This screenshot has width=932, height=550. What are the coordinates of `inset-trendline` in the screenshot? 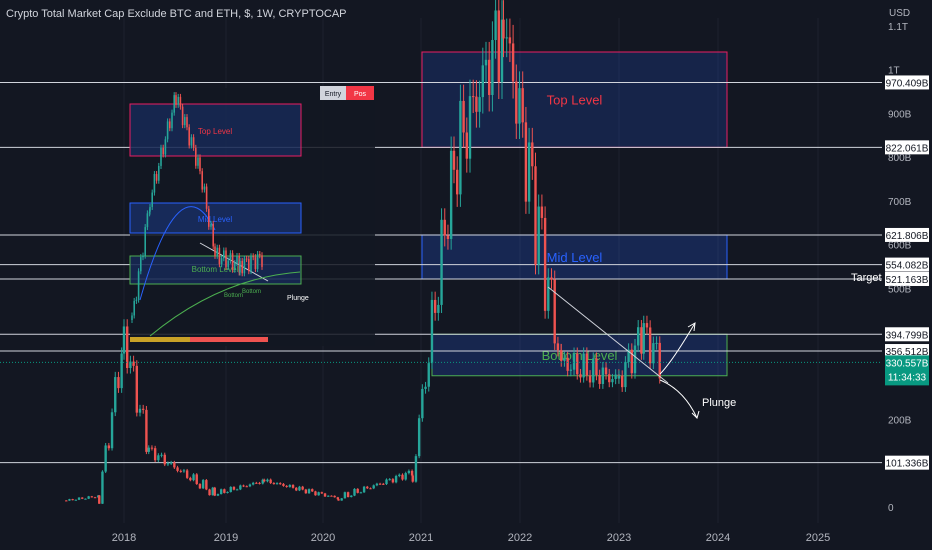 It's located at (234, 262).